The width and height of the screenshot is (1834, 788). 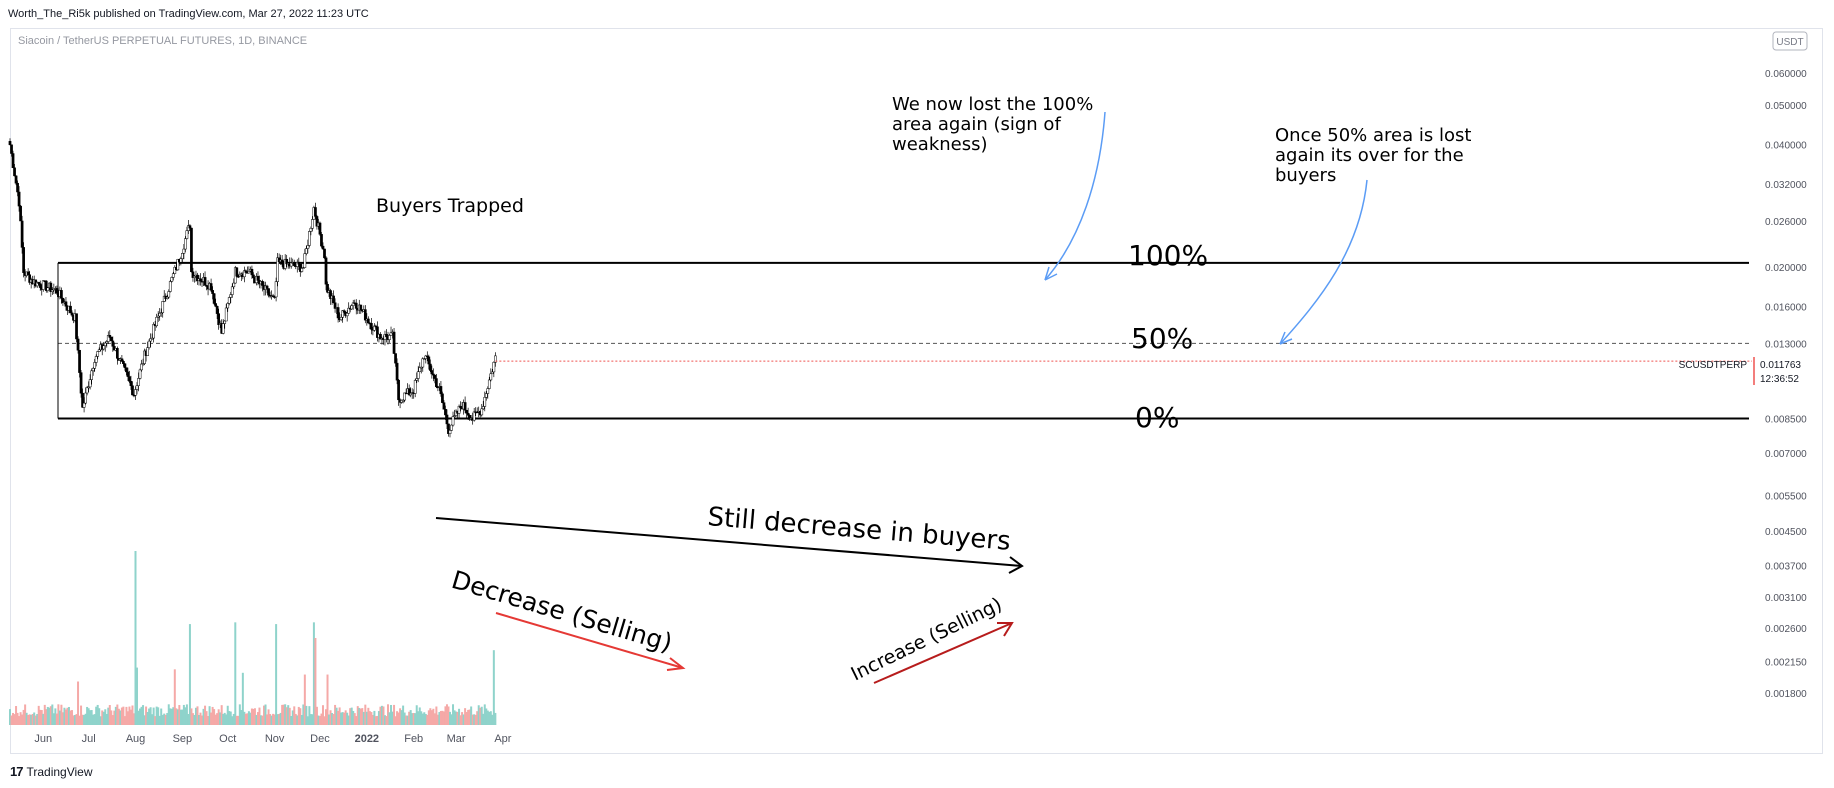 I want to click on price-tag-countdown: 12:36:52, so click(x=1779, y=379).